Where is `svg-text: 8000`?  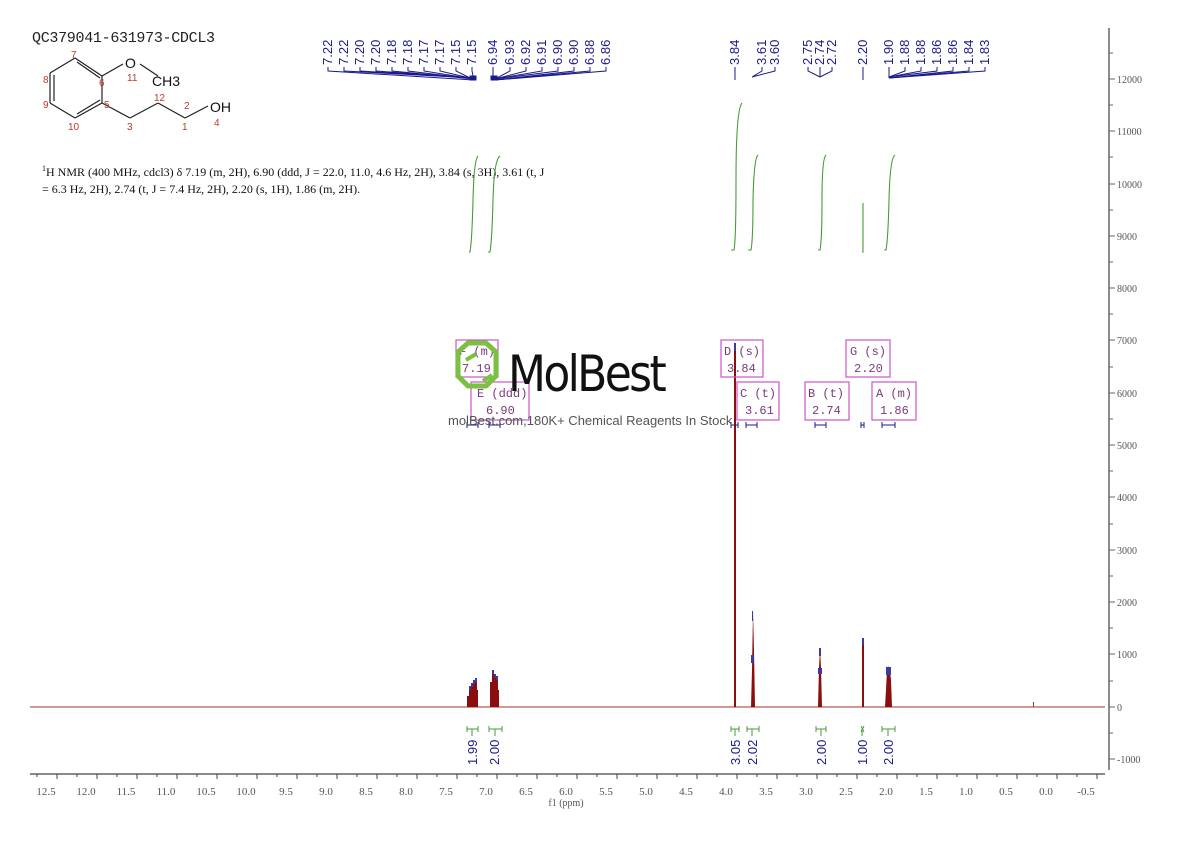 svg-text: 8000 is located at coordinates (1127, 289).